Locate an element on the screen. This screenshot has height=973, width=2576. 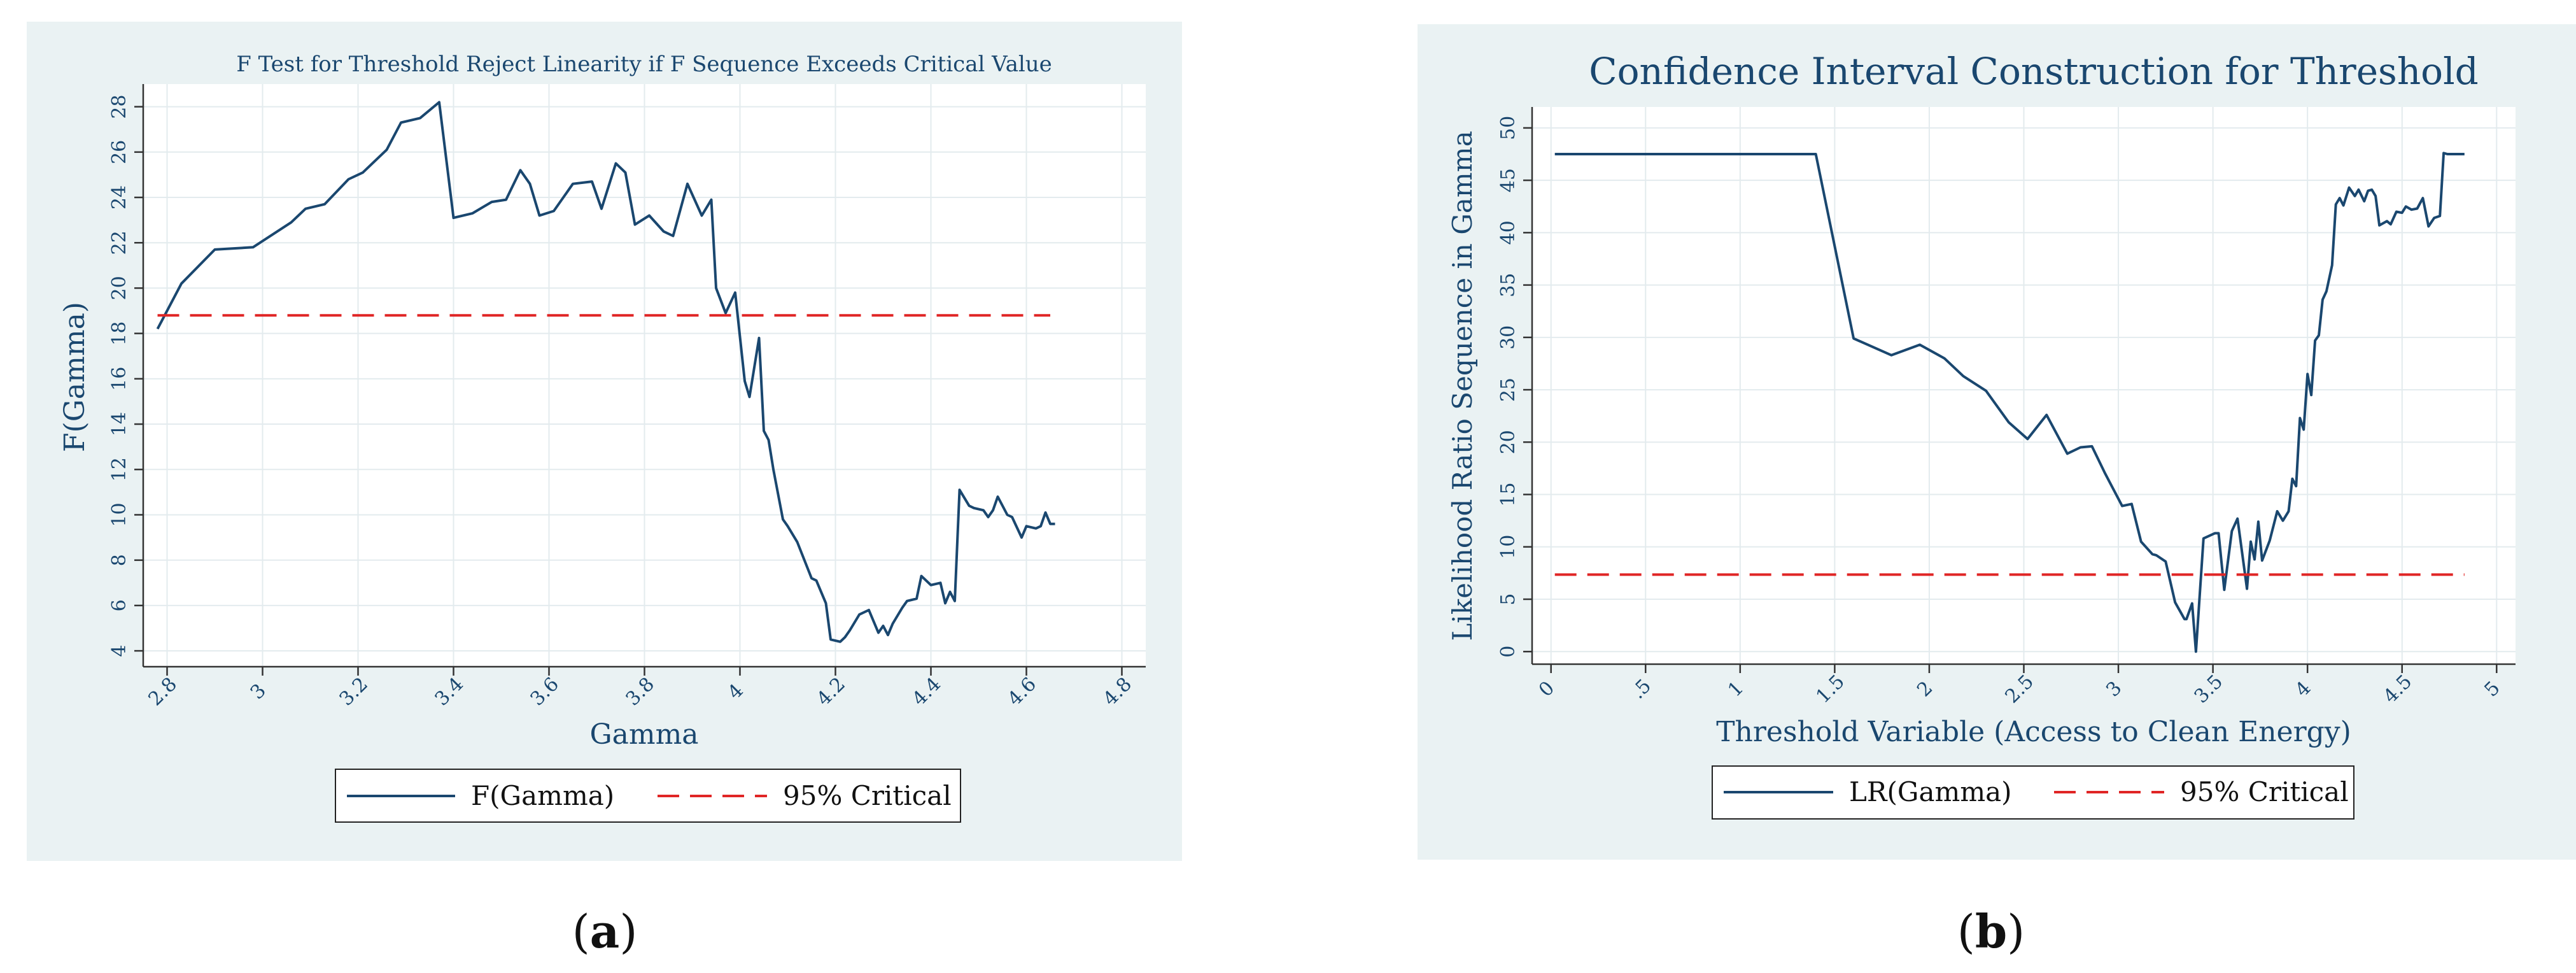
panel-a-y-tick-label: 28 is located at coordinates (119, 107).